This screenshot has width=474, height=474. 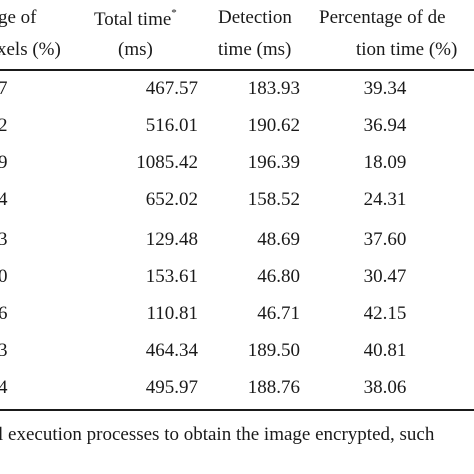 I want to click on cell-total-time: 652.02, so click(x=171, y=199).